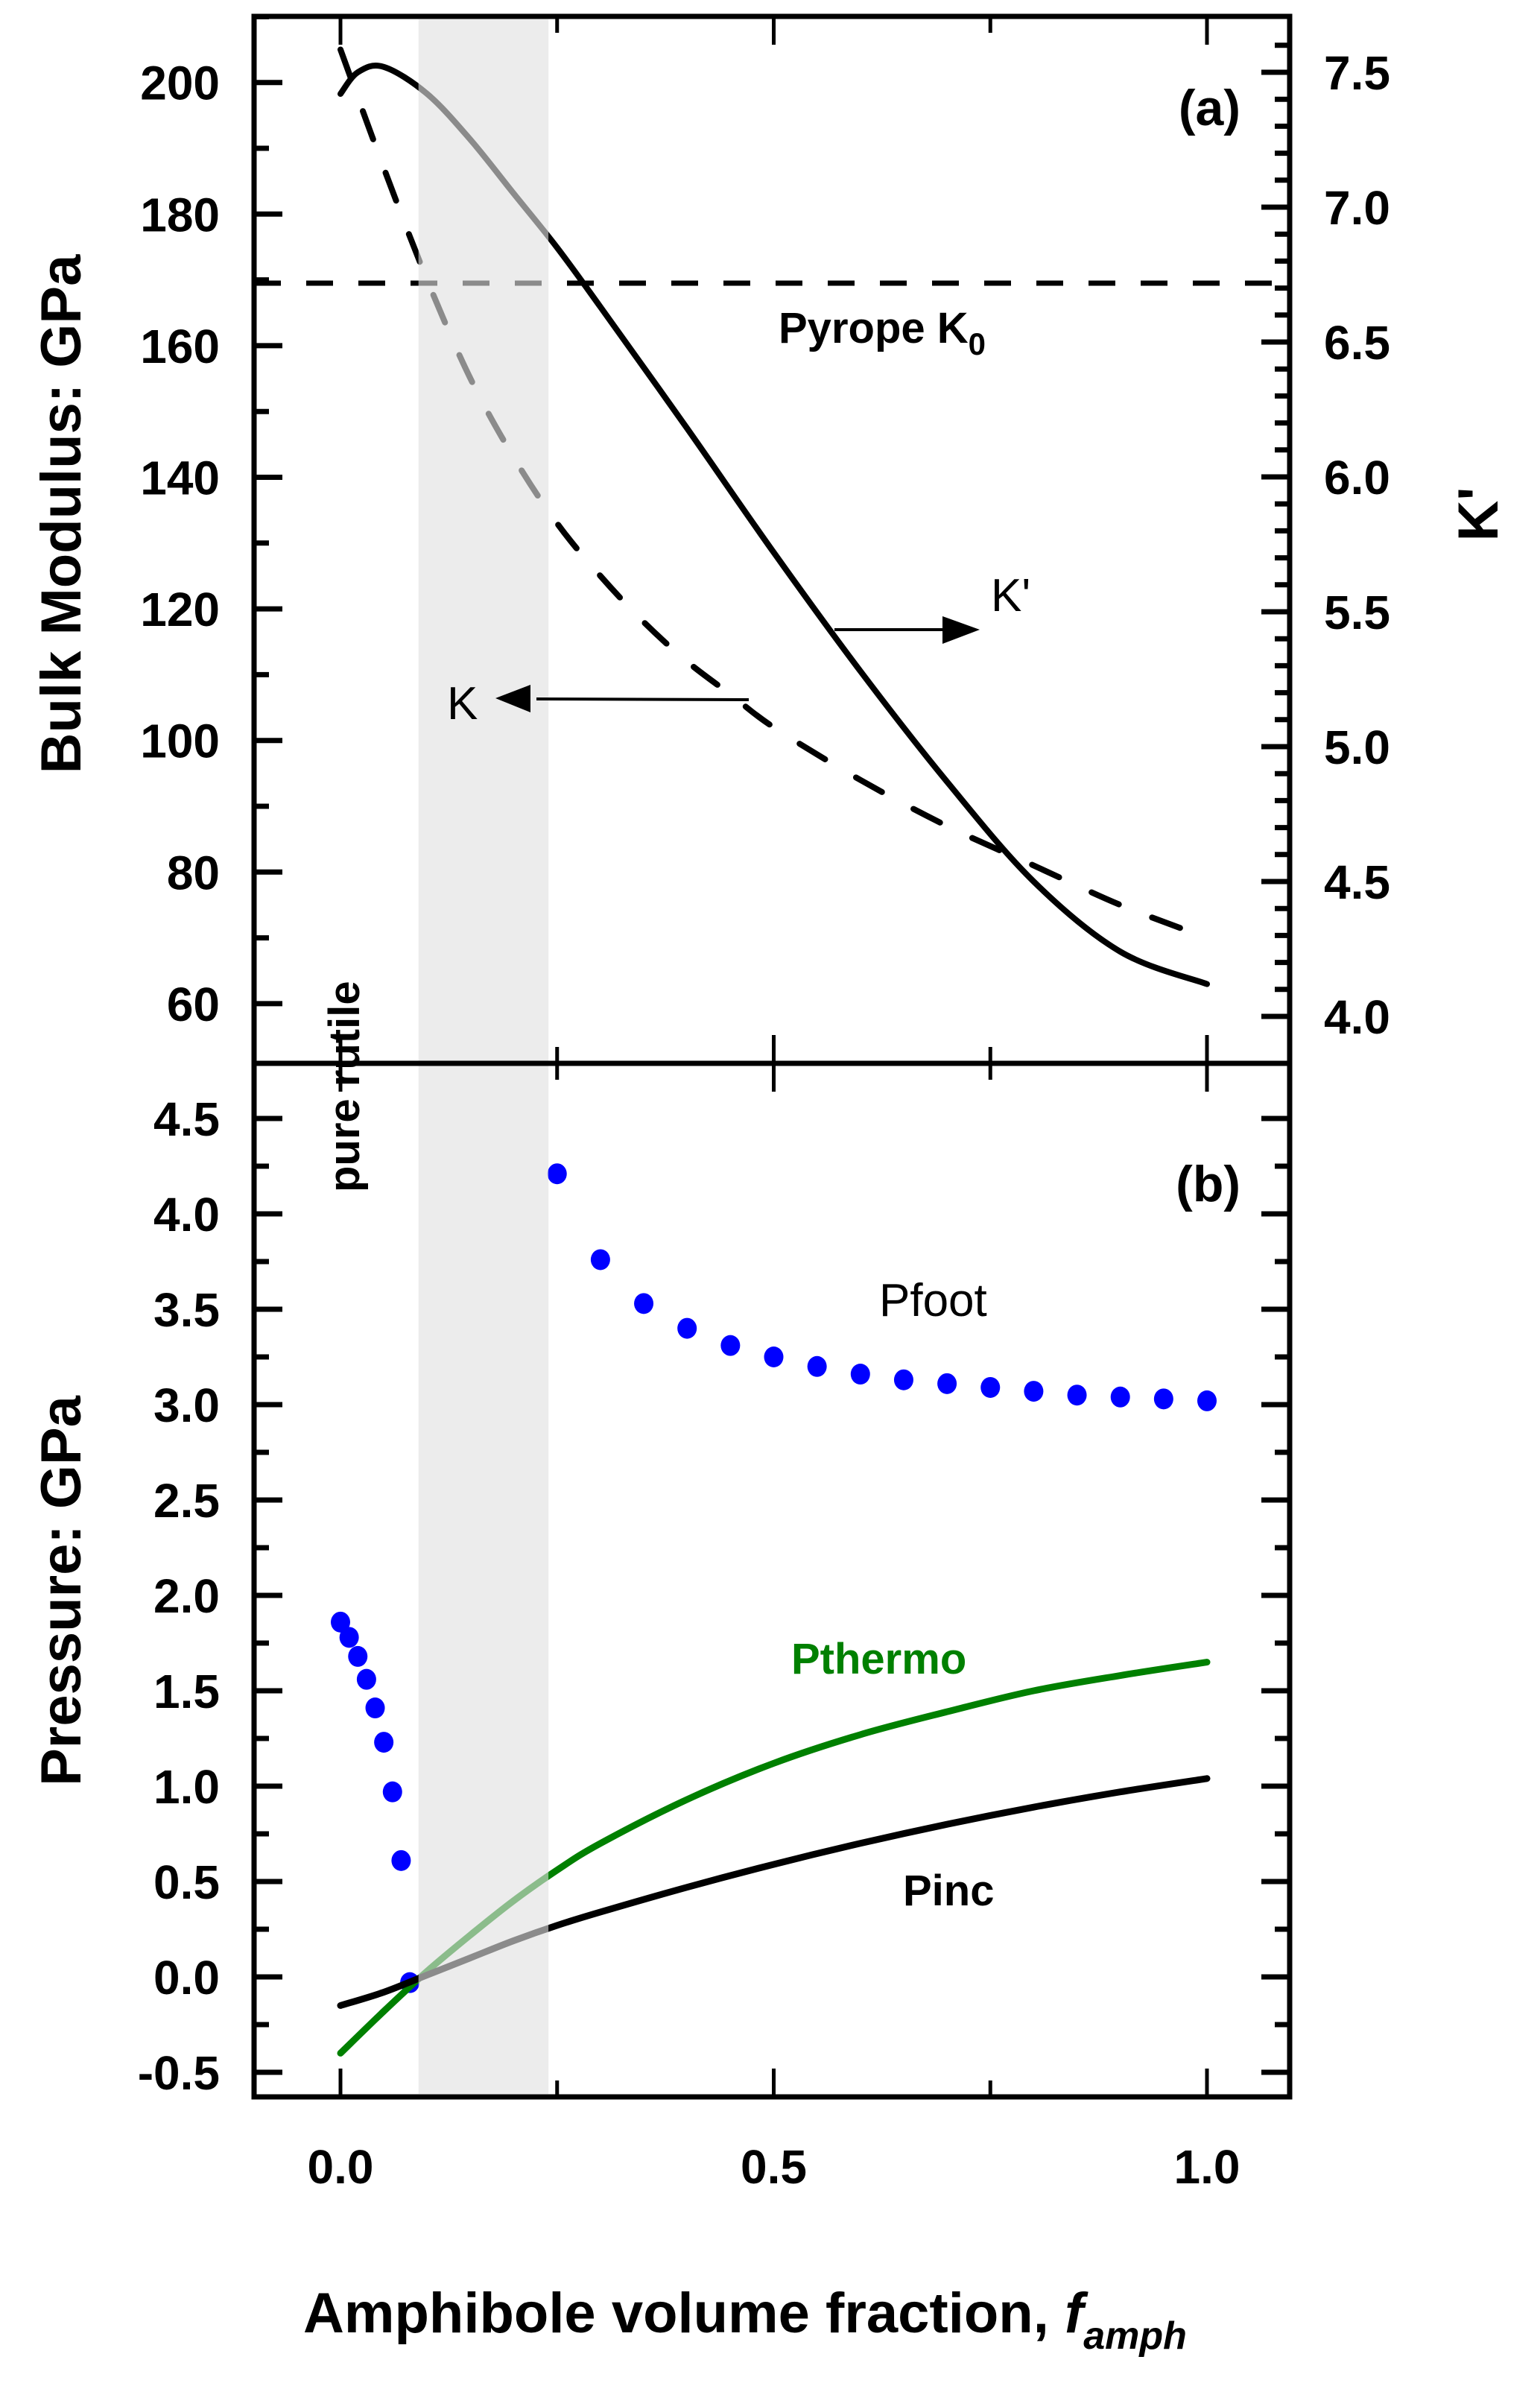 This screenshot has height=2386, width=1540. Describe the element at coordinates (622, 698) in the screenshot. I see `k-arrow` at that location.